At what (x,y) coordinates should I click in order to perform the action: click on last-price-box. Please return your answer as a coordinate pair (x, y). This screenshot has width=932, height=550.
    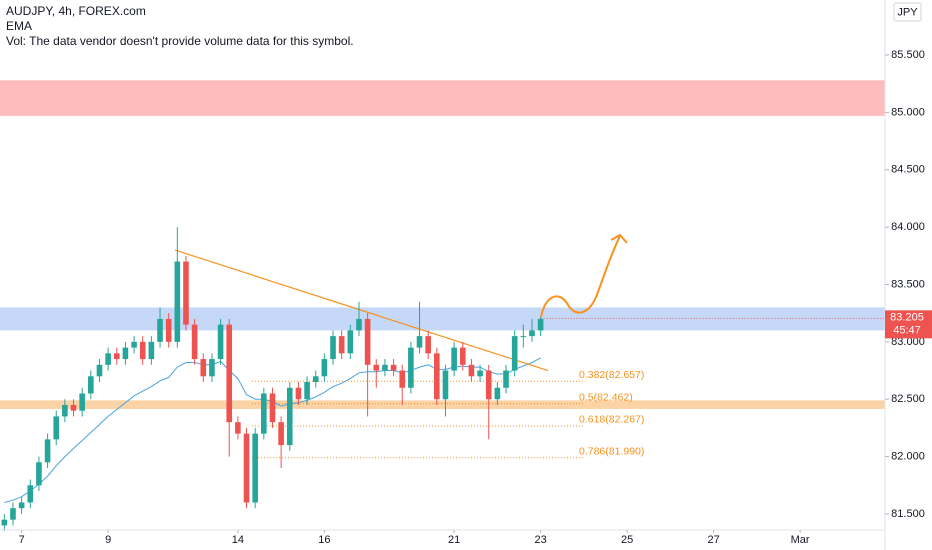
    Looking at the image, I should click on (908, 324).